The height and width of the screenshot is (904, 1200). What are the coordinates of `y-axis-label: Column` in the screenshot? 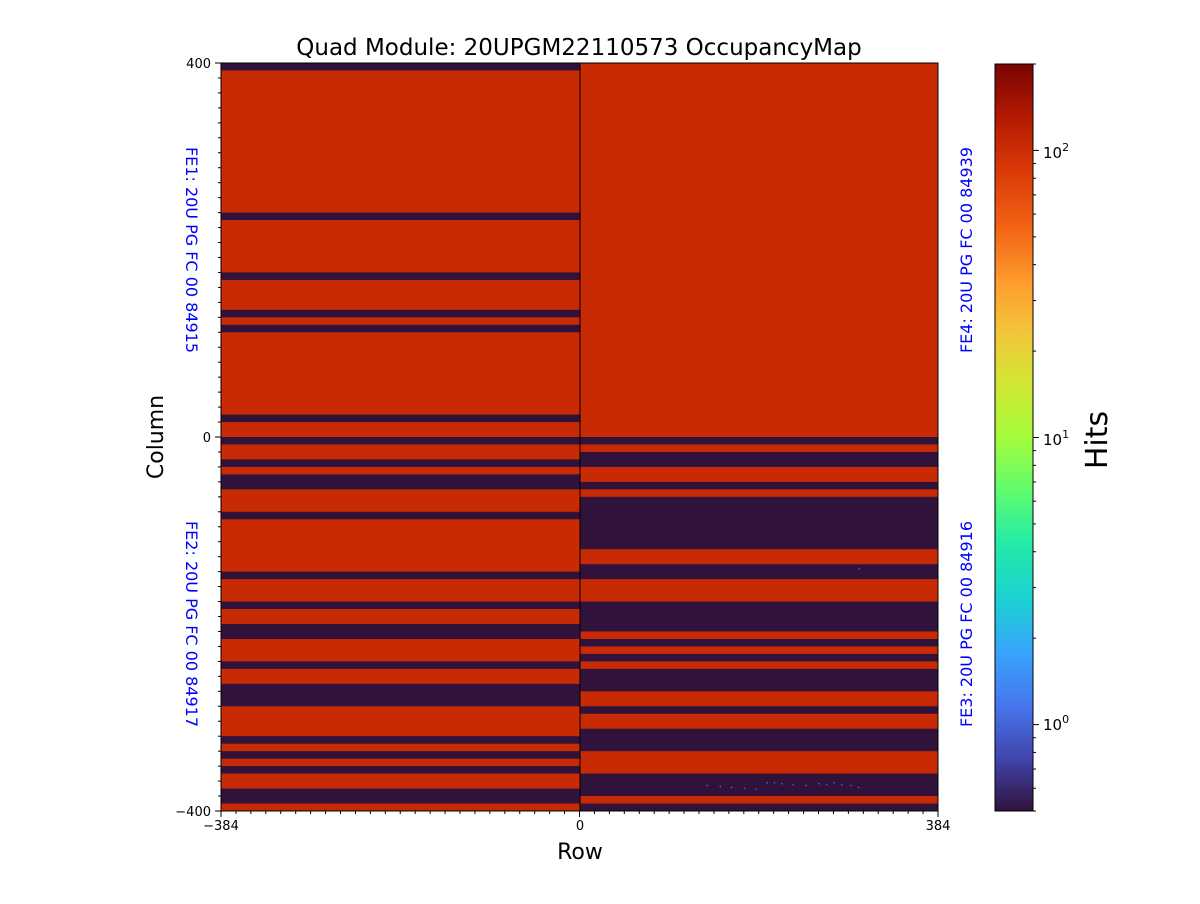 It's located at (156, 437).